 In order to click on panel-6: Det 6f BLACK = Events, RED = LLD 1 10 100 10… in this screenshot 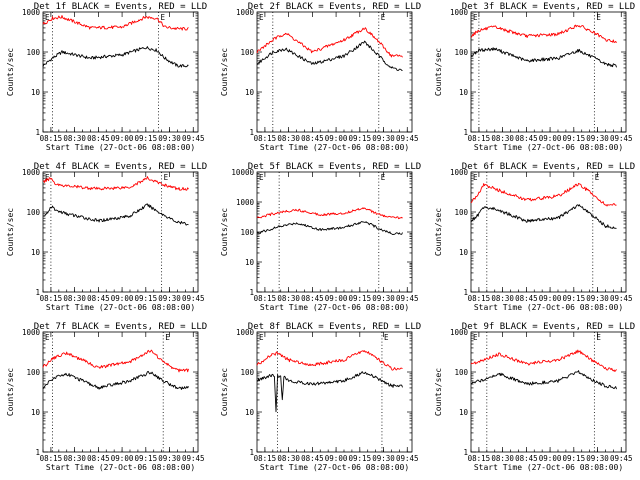, I will do `click(534, 237)`.